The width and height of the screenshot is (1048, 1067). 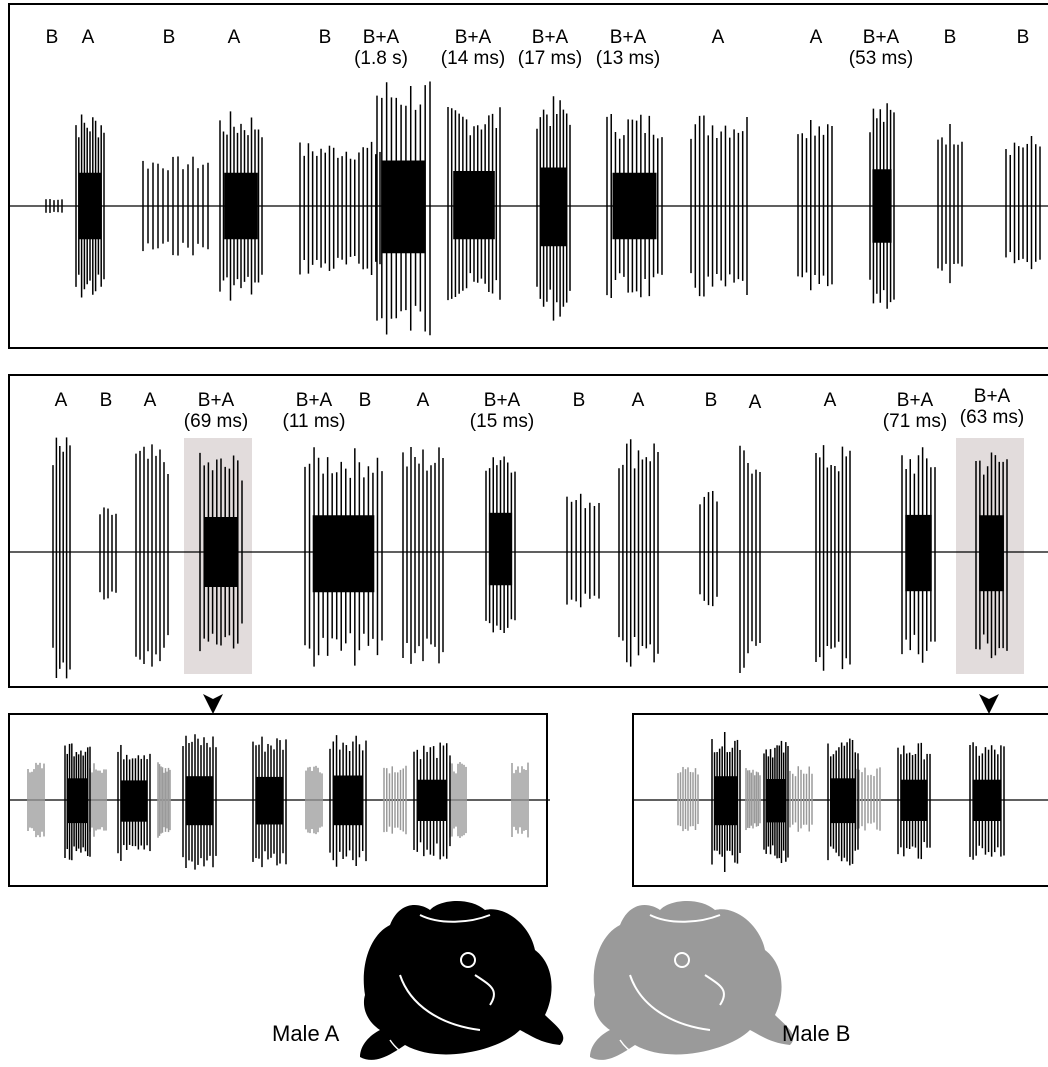 I want to click on call-label-ba-4: B+A (69 ms), so click(x=216, y=411).